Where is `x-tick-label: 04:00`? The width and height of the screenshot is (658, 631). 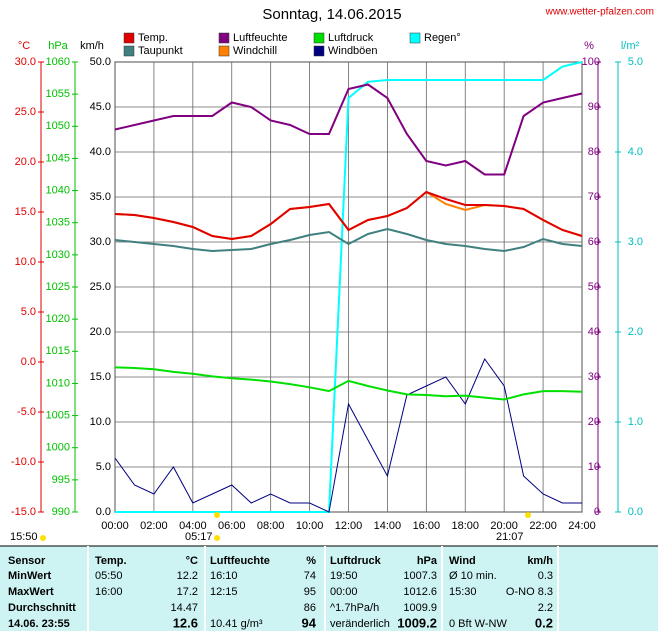
x-tick-label: 04:00 is located at coordinates (193, 526).